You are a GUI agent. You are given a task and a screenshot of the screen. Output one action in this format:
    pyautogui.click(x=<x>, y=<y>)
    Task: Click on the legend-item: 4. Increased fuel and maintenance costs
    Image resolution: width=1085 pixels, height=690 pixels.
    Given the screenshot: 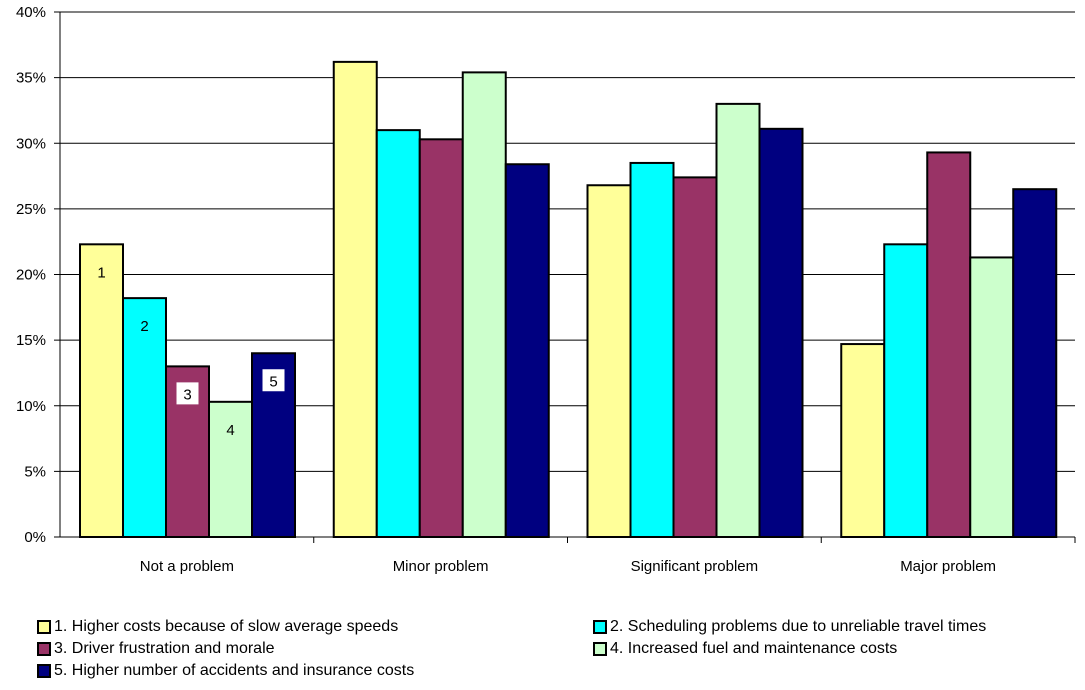 What is the action you would take?
    pyautogui.click(x=745, y=649)
    